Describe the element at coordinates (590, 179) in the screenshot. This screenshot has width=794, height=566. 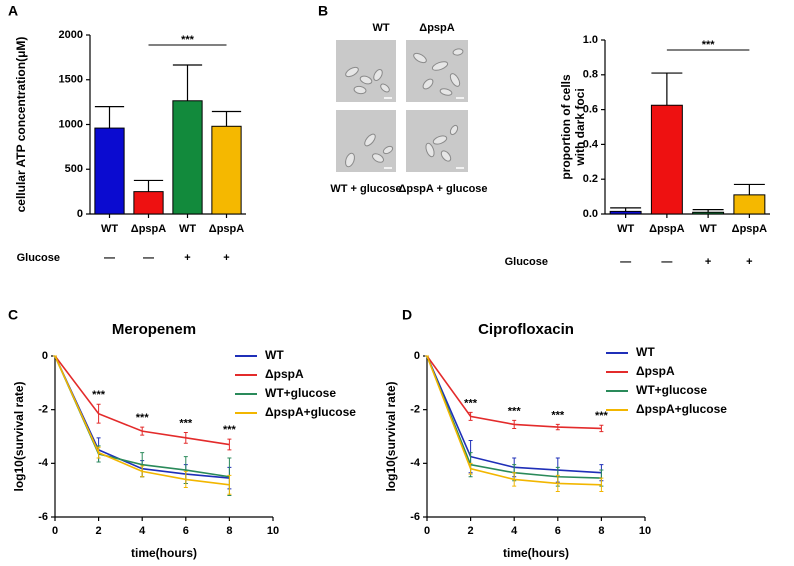
I see `y-tick-label: 0.2` at that location.